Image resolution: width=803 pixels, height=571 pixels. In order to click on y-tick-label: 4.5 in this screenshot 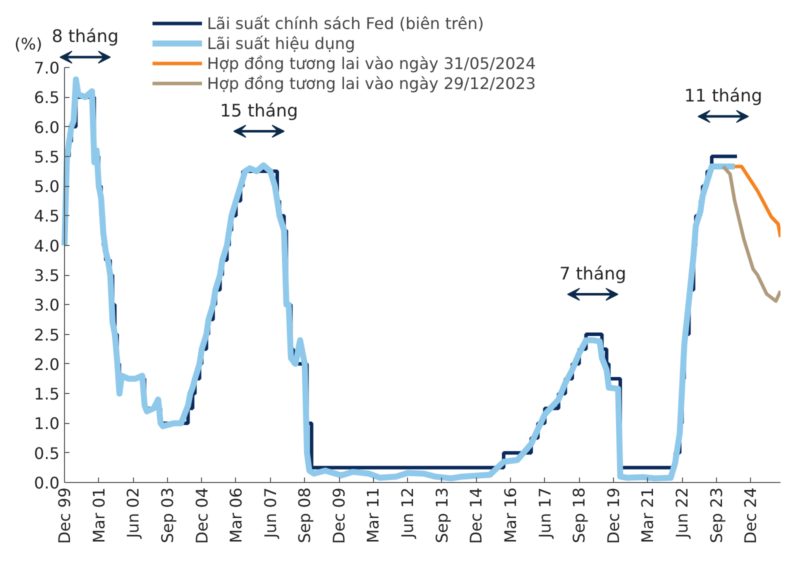, I will do `click(47, 216)`.